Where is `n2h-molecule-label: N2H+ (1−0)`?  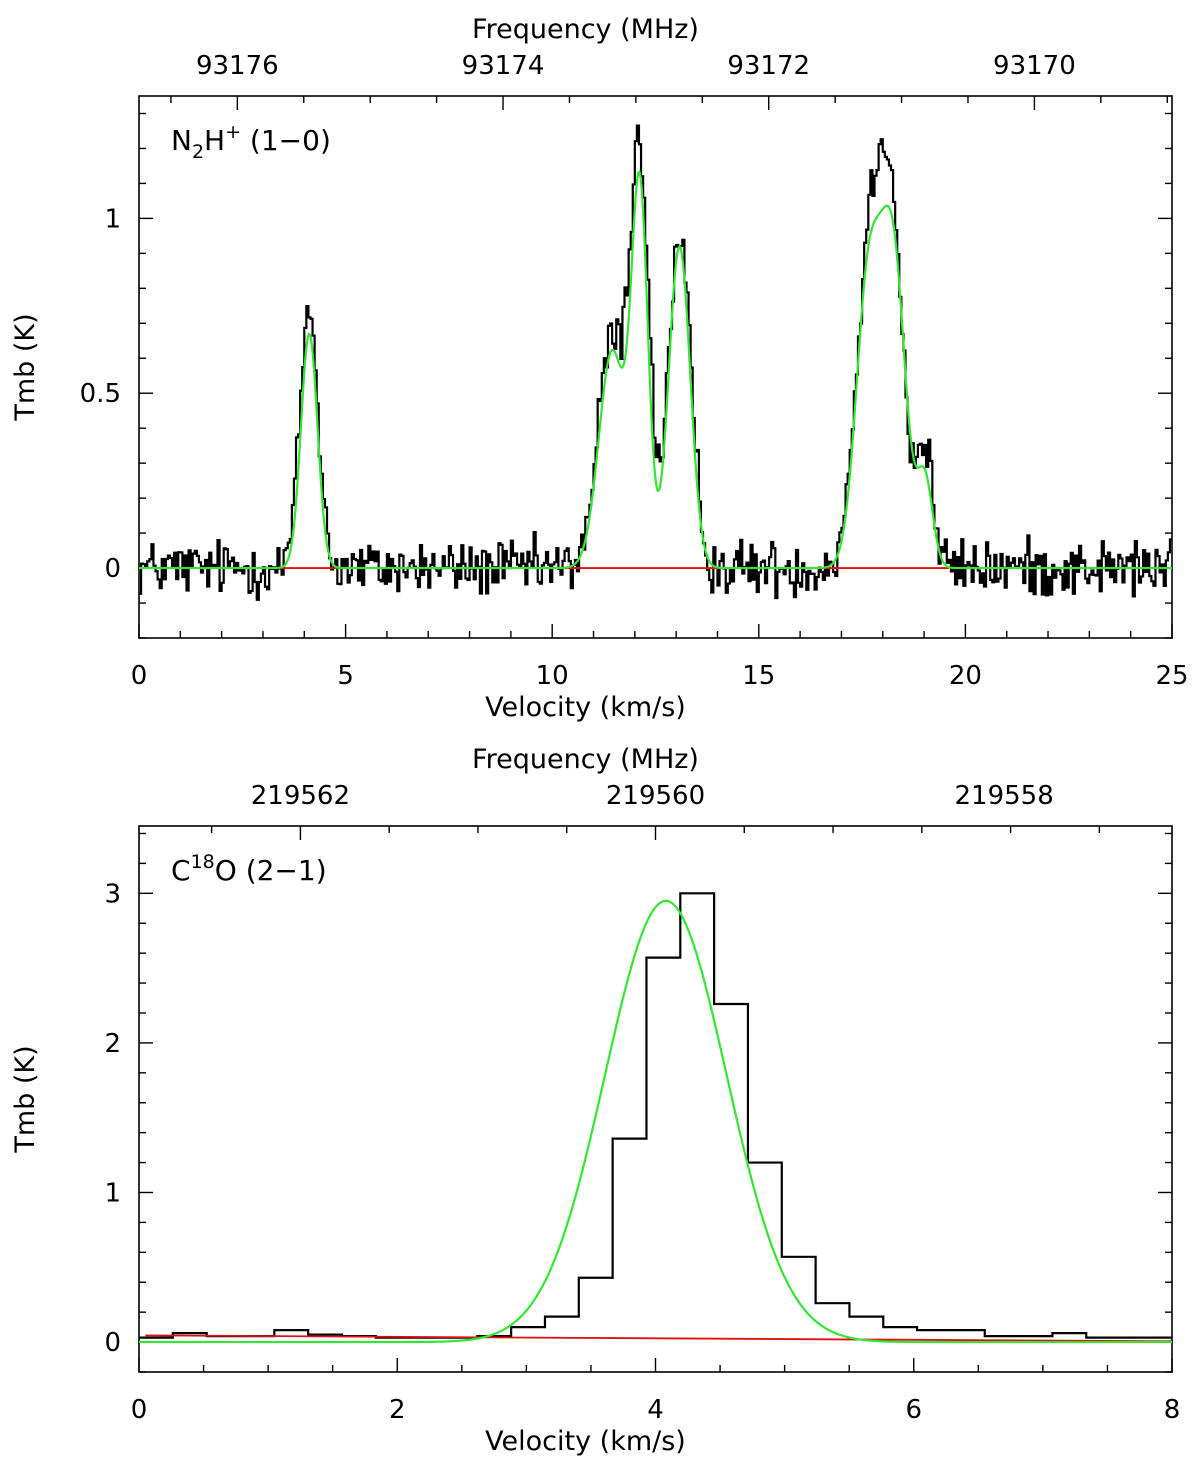 n2h-molecule-label: N2H+ (1−0) is located at coordinates (251, 142).